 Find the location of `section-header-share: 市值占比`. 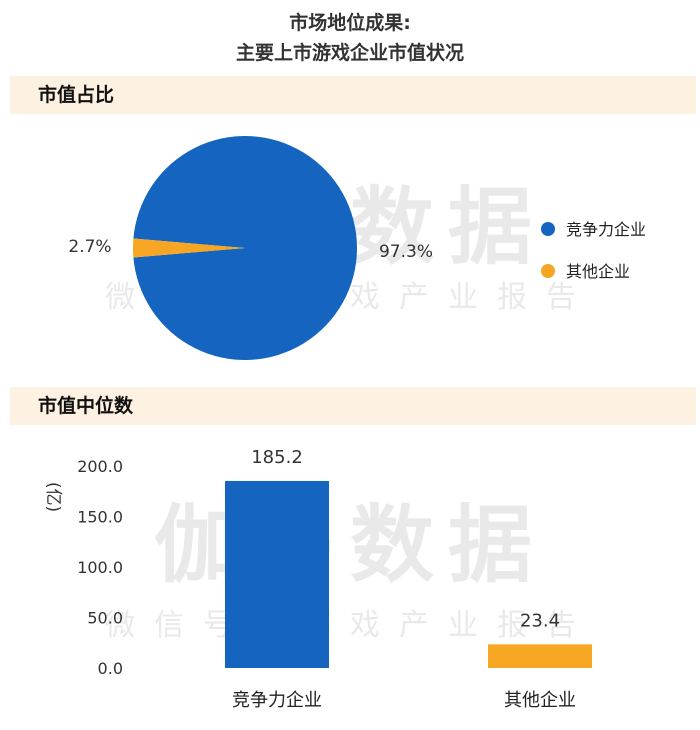

section-header-share: 市值占比 is located at coordinates (353, 95).